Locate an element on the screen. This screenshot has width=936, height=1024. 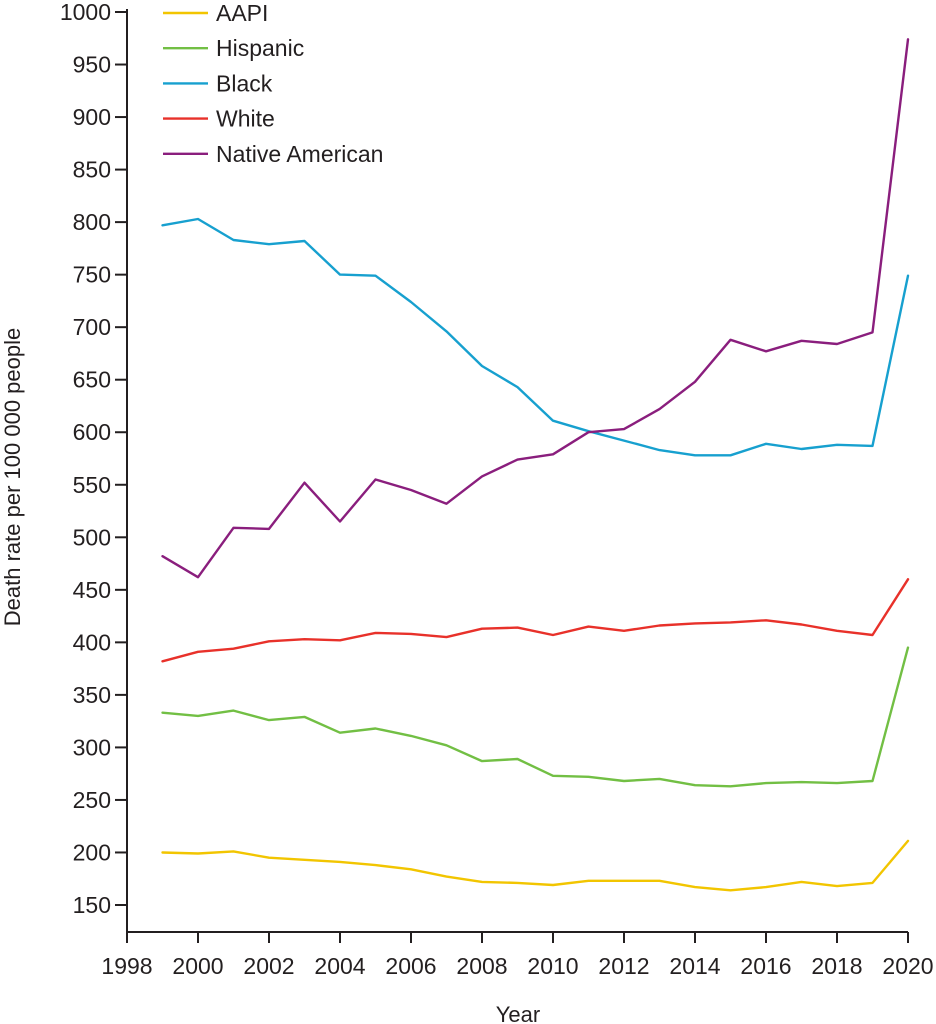
legend: AAPI Hispanic Black White Native American is located at coordinates (273, 83).